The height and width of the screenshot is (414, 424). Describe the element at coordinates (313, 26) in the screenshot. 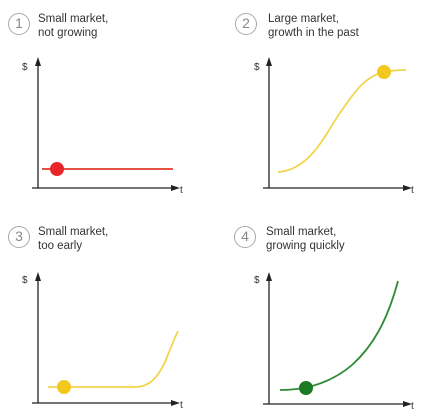

I see `panel-caption: Large market, growth in the past` at that location.